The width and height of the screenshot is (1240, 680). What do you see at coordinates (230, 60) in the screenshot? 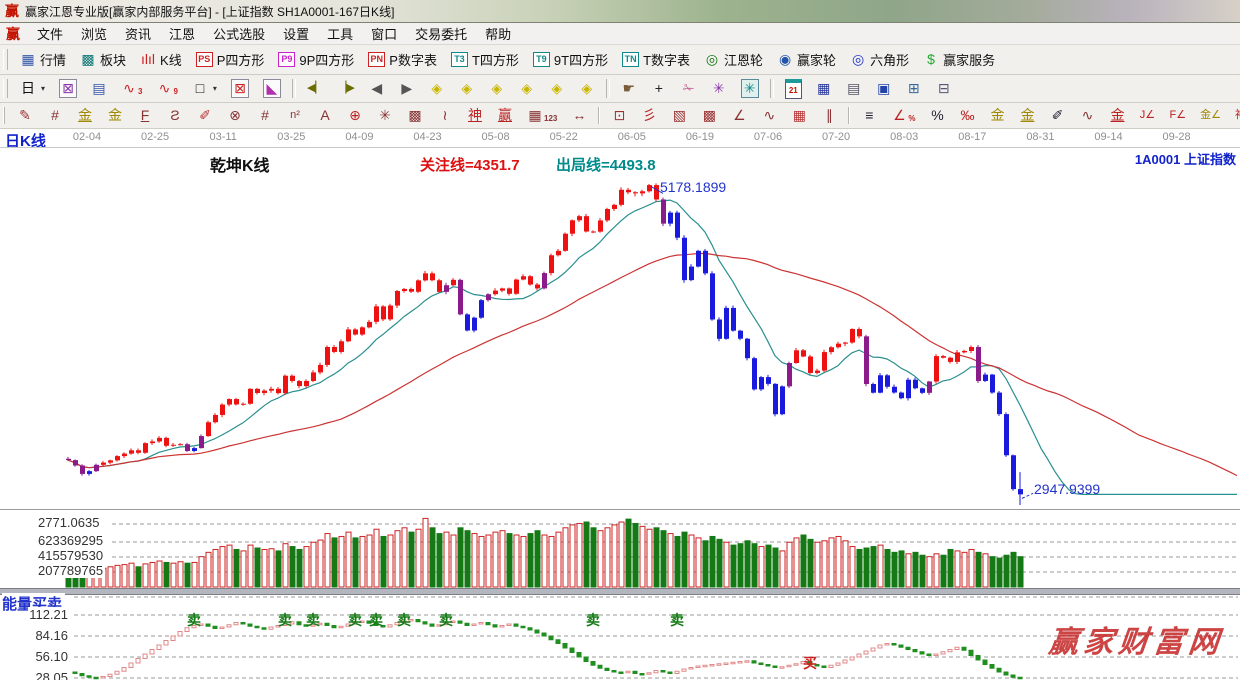
I see `p-square-button: PS P四方形` at bounding box center [230, 60].